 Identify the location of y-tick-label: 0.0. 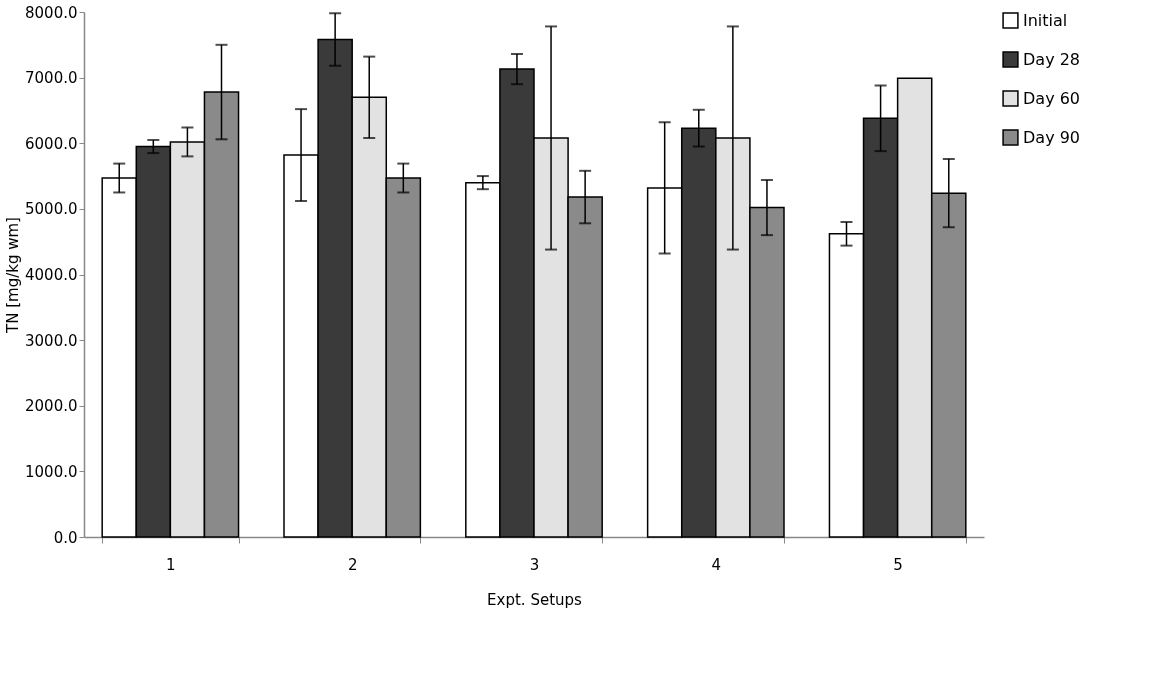
(65, 537).